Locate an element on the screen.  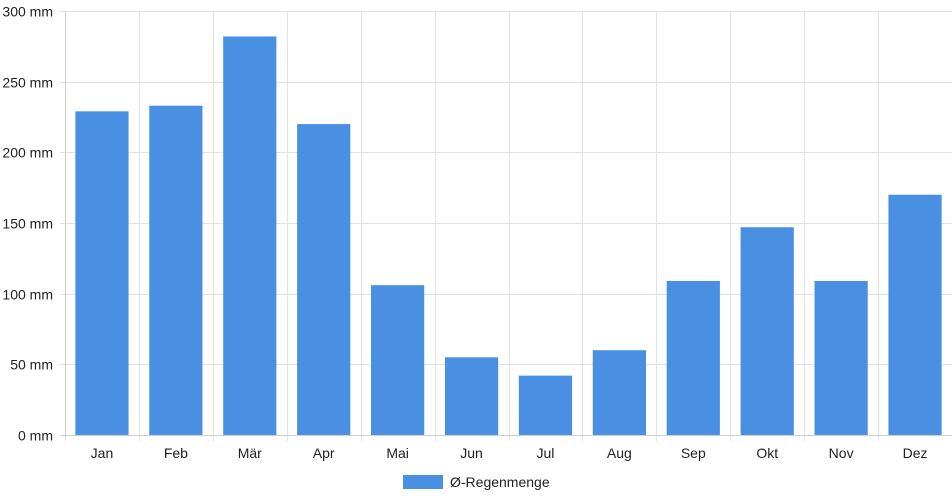
bar-dez is located at coordinates (915, 314).